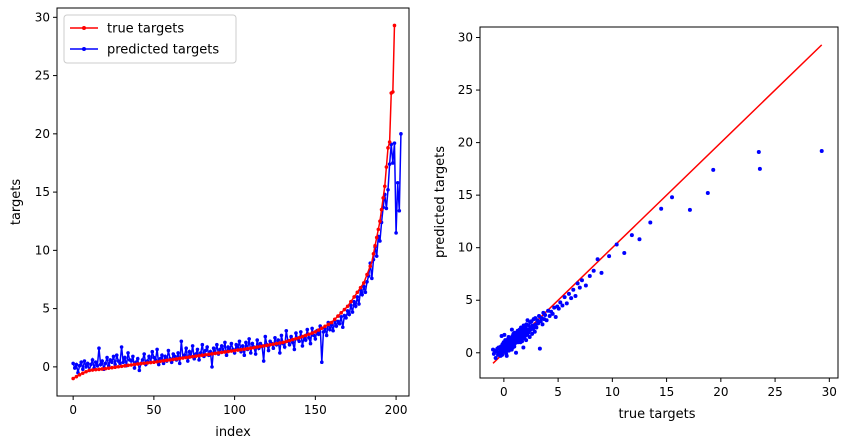 The image size is (842, 448). Describe the element at coordinates (465, 195) in the screenshot. I see `y-tick-label: 15` at that location.